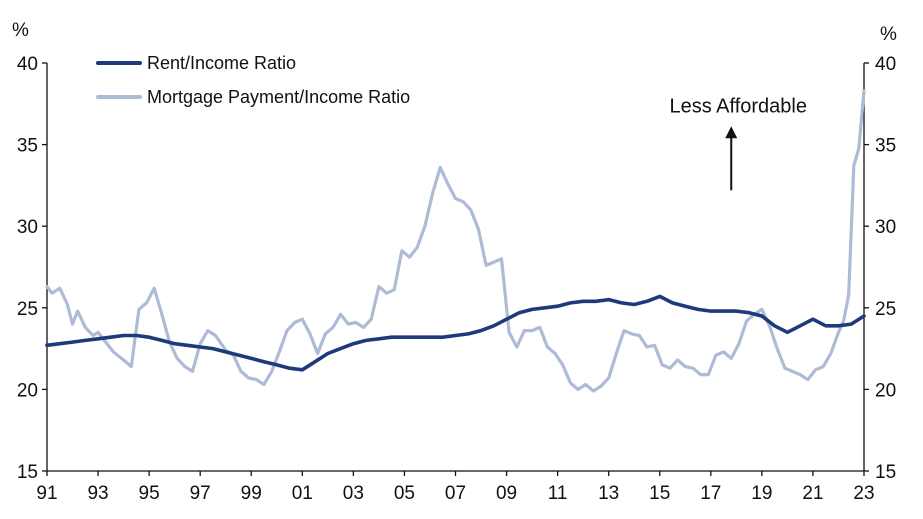 This screenshot has width=923, height=519. What do you see at coordinates (761, 493) in the screenshot?
I see `x-tick-label: 19` at bounding box center [761, 493].